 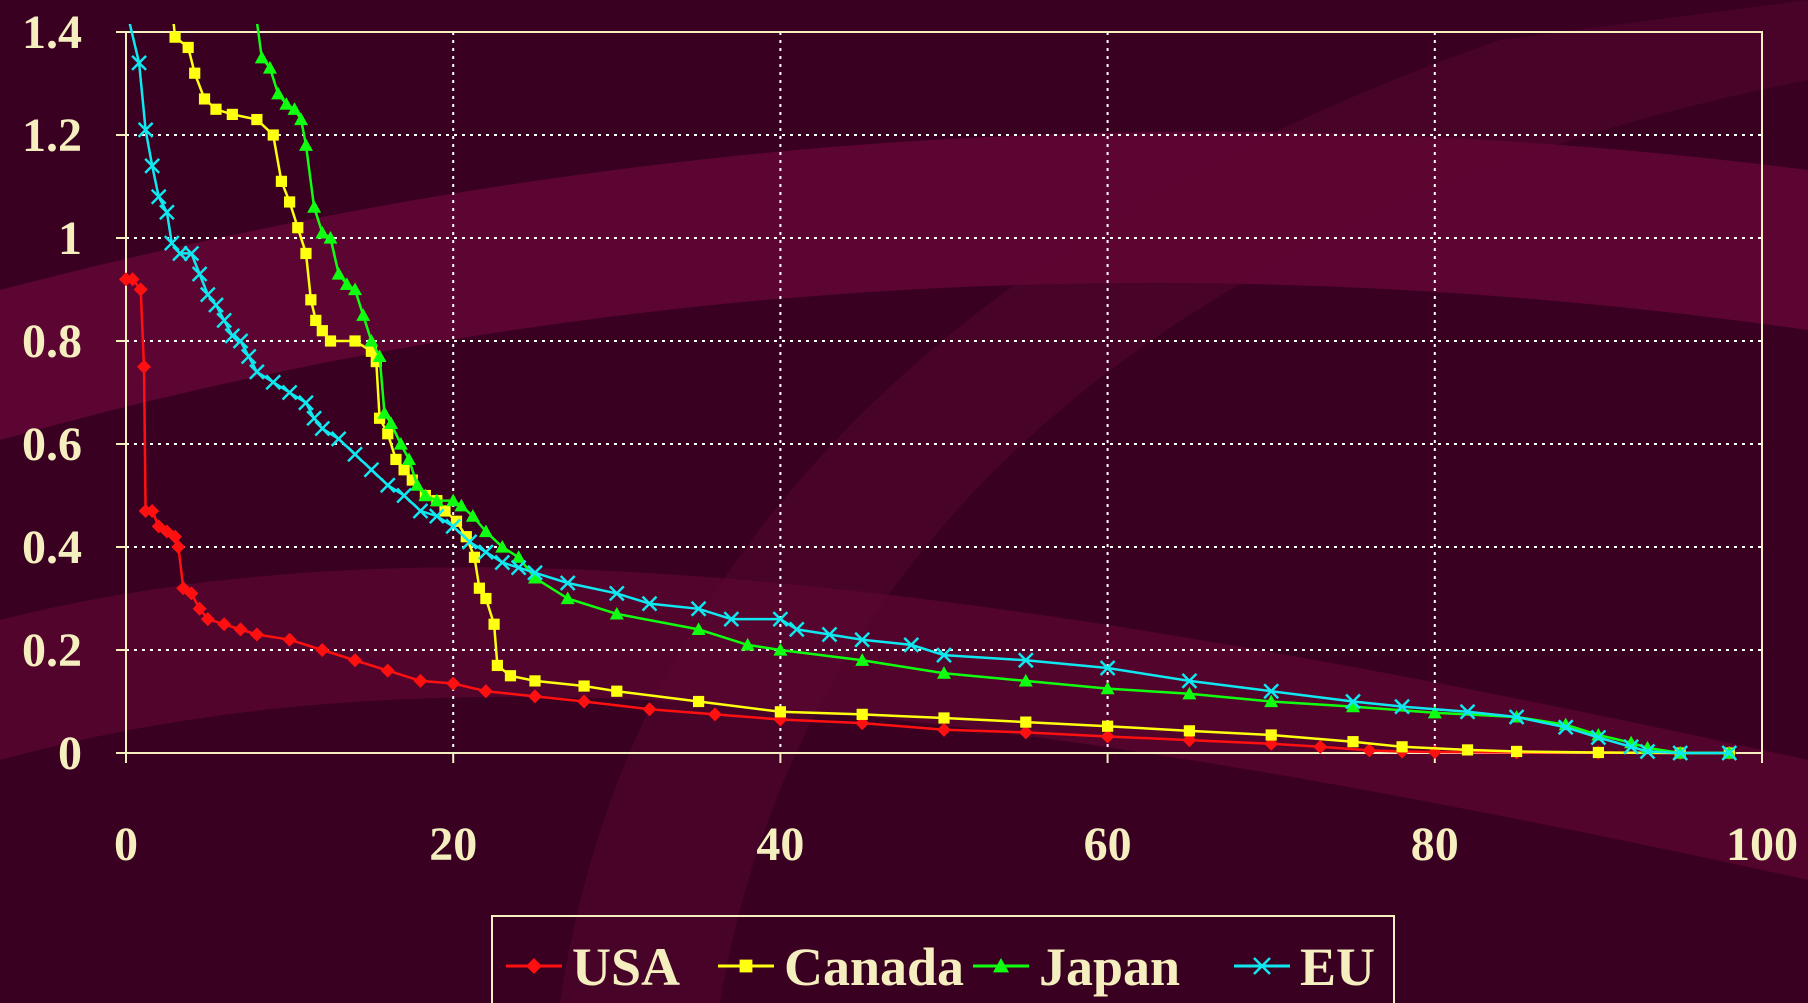 I want to click on legend-item-eu: EU, so click(x=1304, y=967).